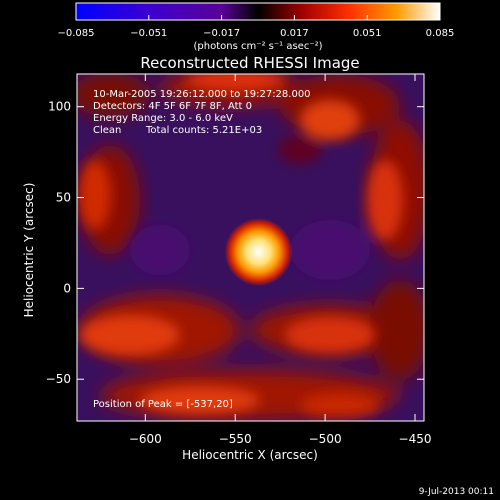  I want to click on colorbar-tick-label: 0.085, so click(440, 33).